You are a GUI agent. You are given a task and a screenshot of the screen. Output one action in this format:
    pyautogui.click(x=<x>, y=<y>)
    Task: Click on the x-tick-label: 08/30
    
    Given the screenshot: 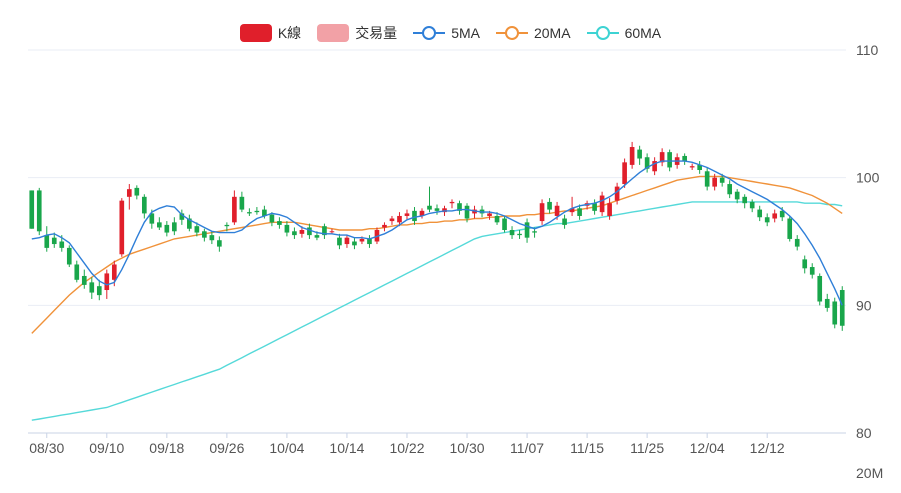 What is the action you would take?
    pyautogui.click(x=46, y=448)
    